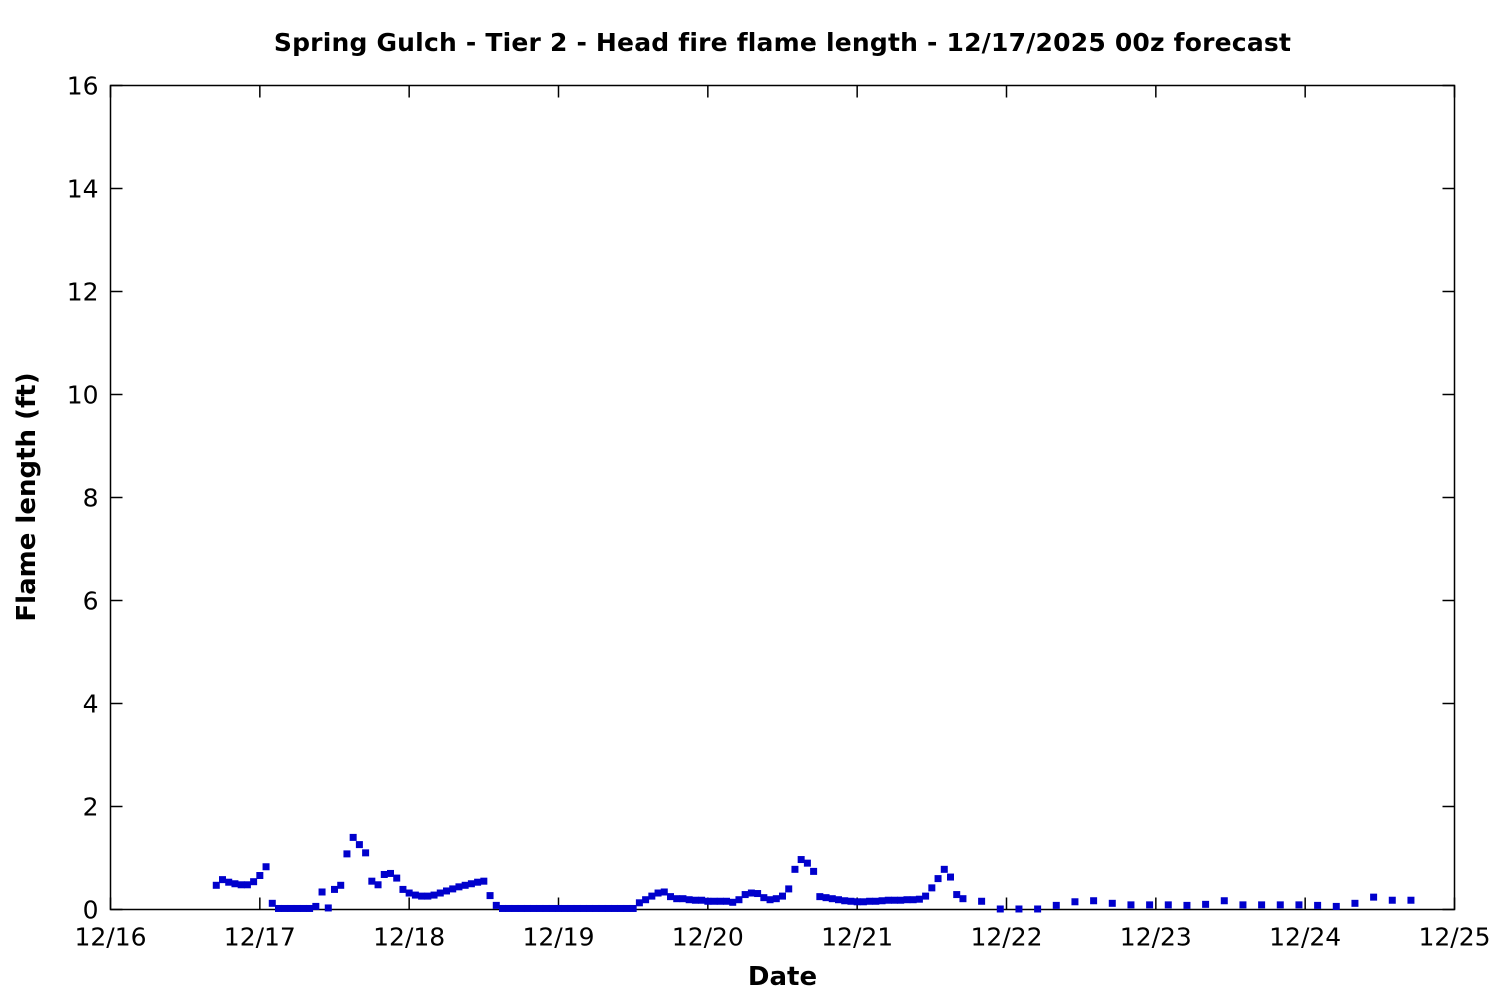  What do you see at coordinates (1454, 937) in the screenshot?
I see `x-tick-label: 12/25` at bounding box center [1454, 937].